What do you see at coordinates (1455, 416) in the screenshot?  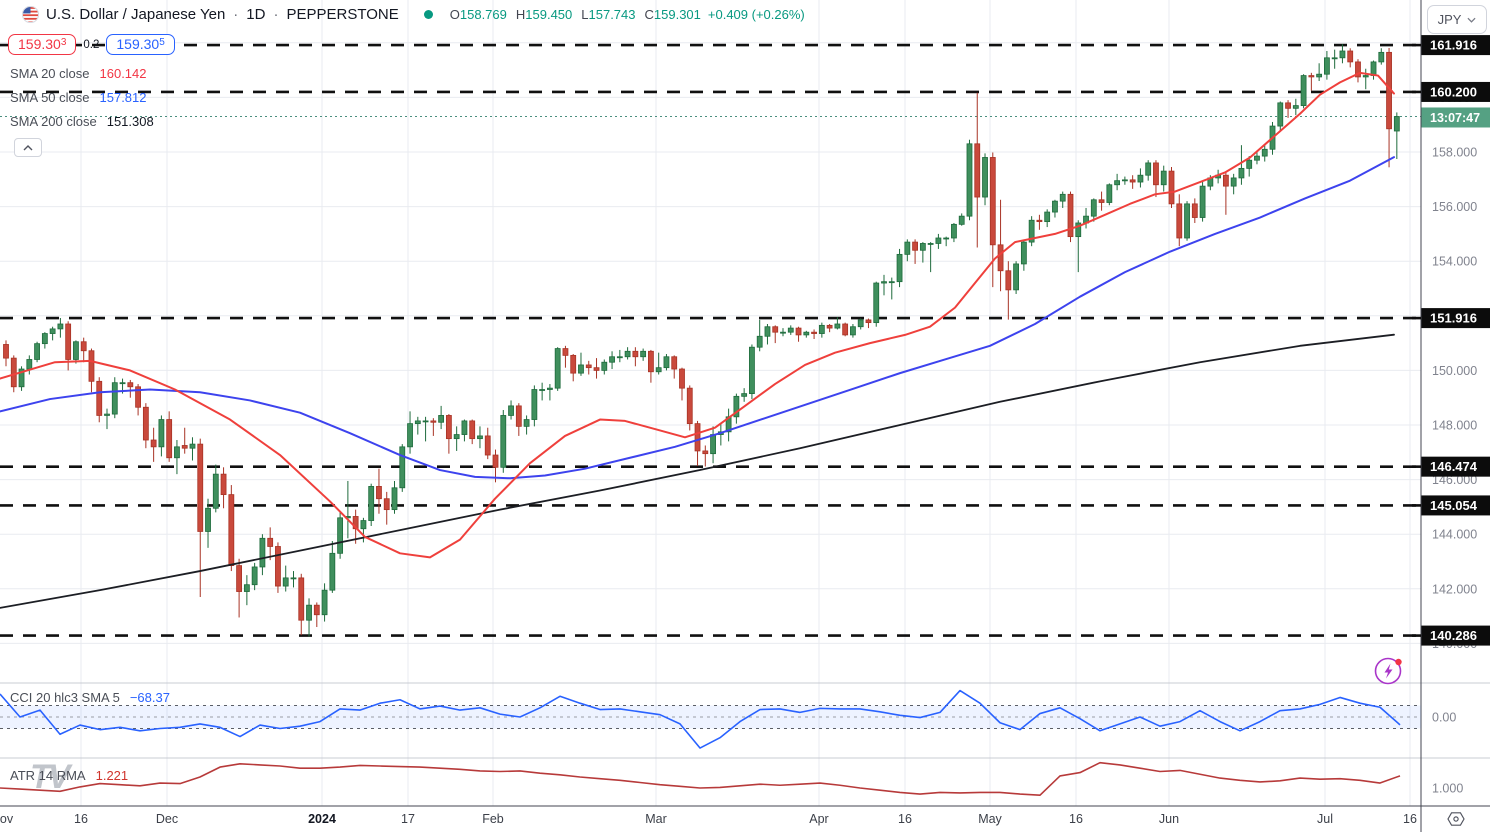 I see `price-axis` at bounding box center [1455, 416].